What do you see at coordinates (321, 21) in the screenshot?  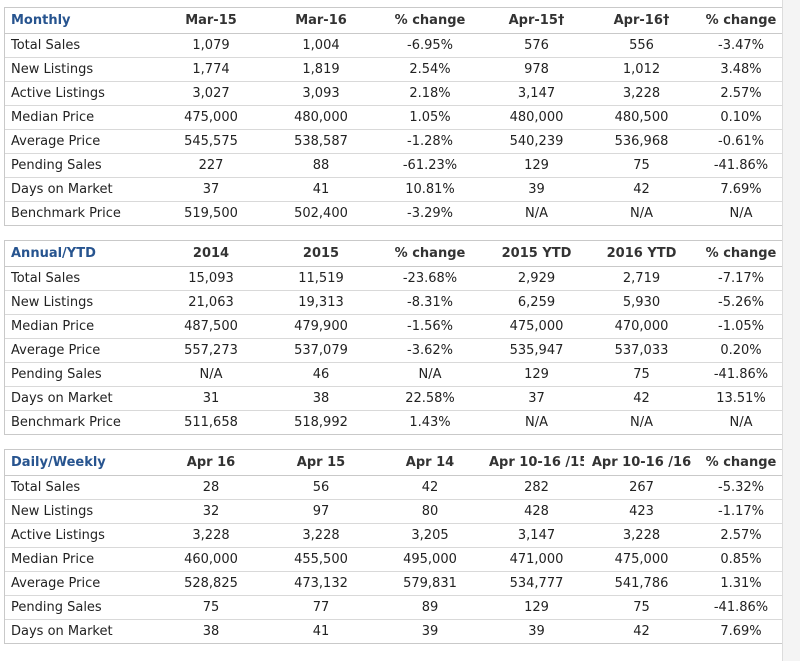 I see `column-header: Mar-16` at bounding box center [321, 21].